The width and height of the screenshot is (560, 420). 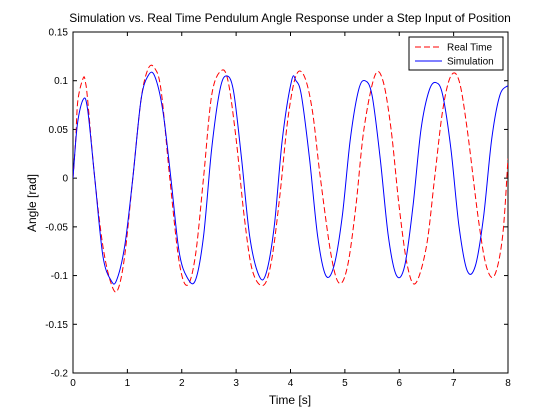 I want to click on x-axis-label: Time [s], so click(x=290, y=400).